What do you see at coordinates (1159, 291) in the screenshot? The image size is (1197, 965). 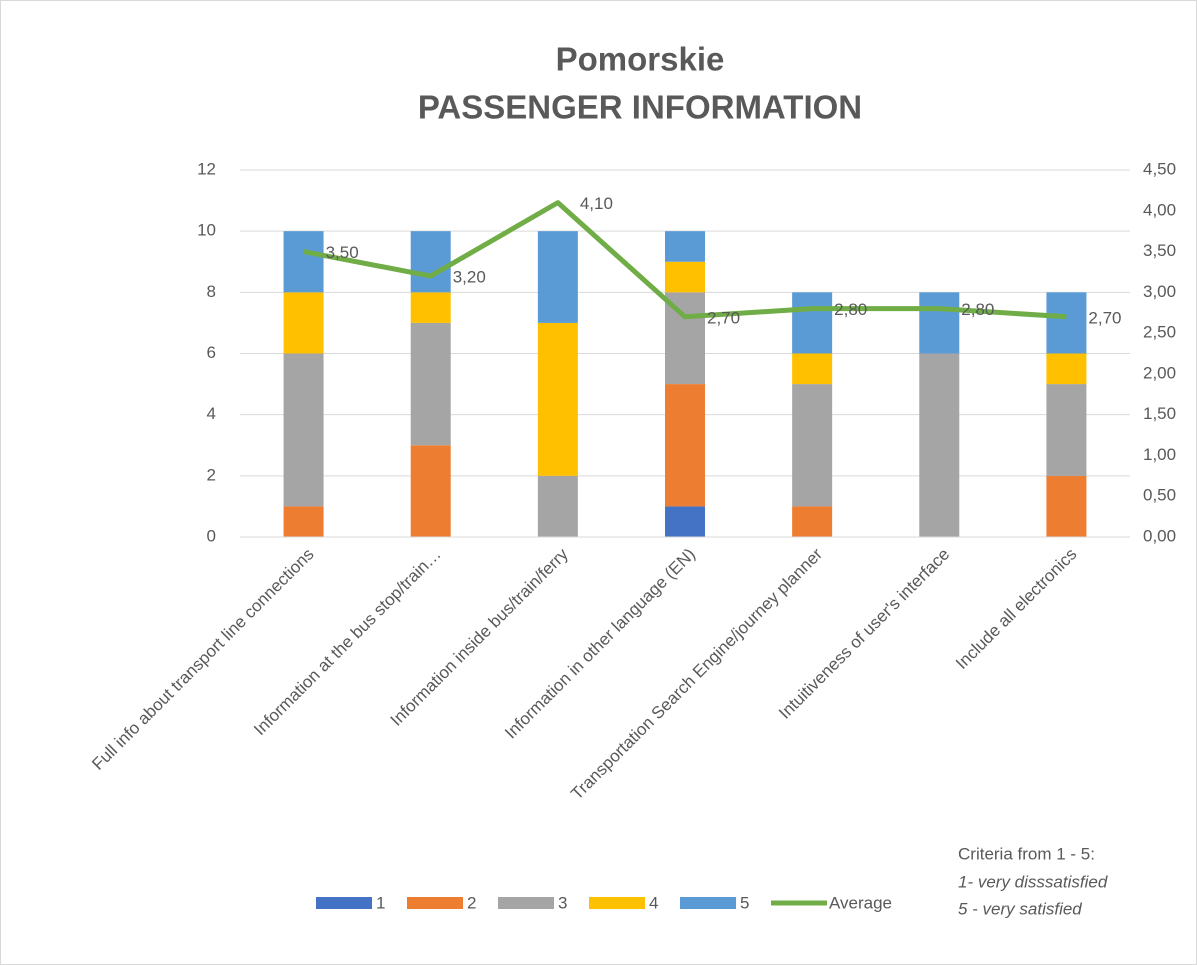 I see `y2-tick-label: 3,00` at bounding box center [1159, 291].